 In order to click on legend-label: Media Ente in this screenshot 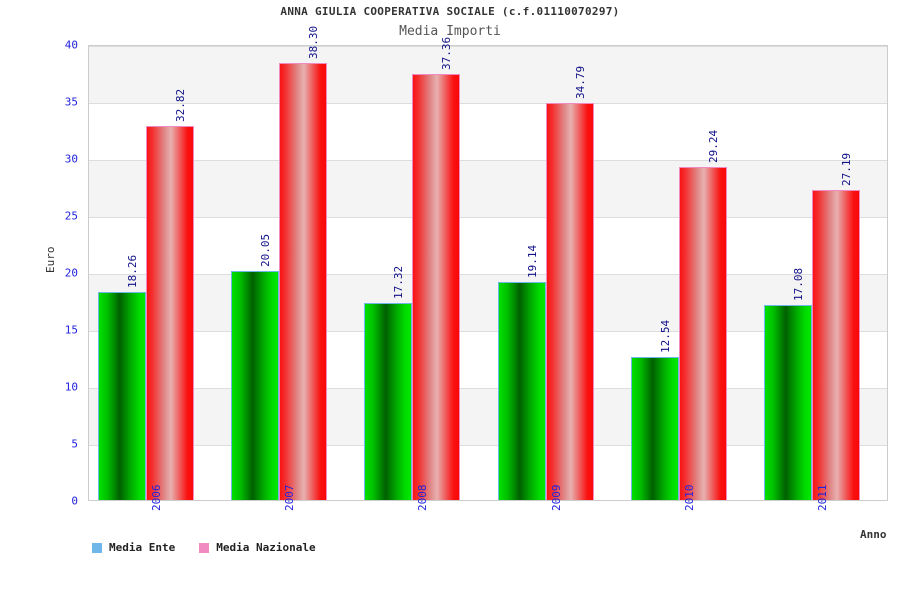, I will do `click(142, 547)`.